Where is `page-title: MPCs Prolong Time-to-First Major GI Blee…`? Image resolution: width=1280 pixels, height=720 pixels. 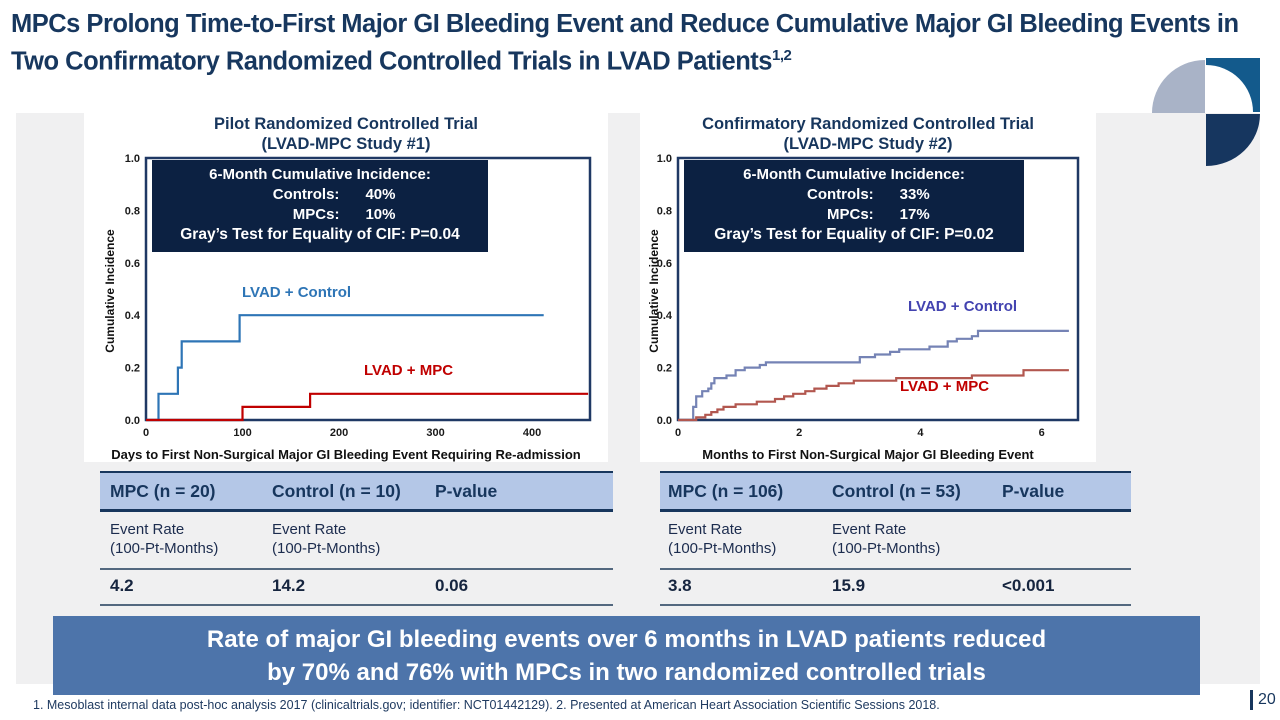
page-title: MPCs Prolong Time-to-First Major GI Blee… is located at coordinates (631, 43).